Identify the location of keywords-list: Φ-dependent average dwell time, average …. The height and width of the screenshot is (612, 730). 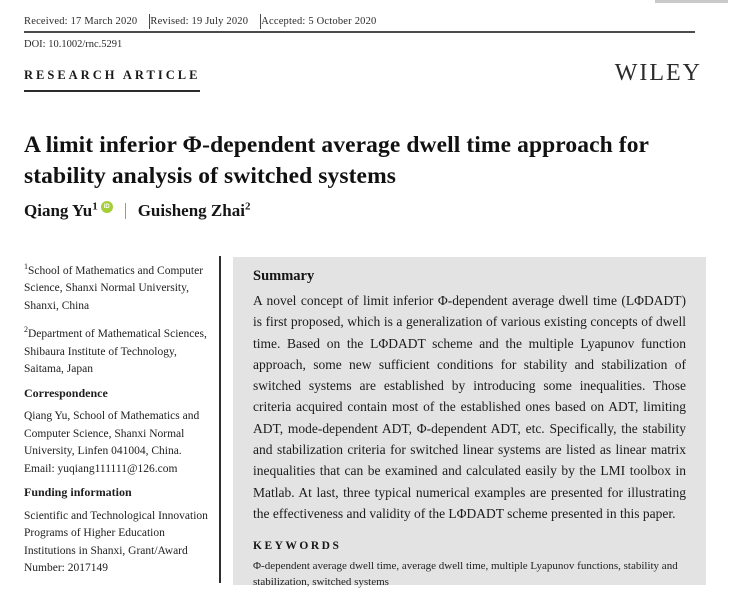
(465, 574).